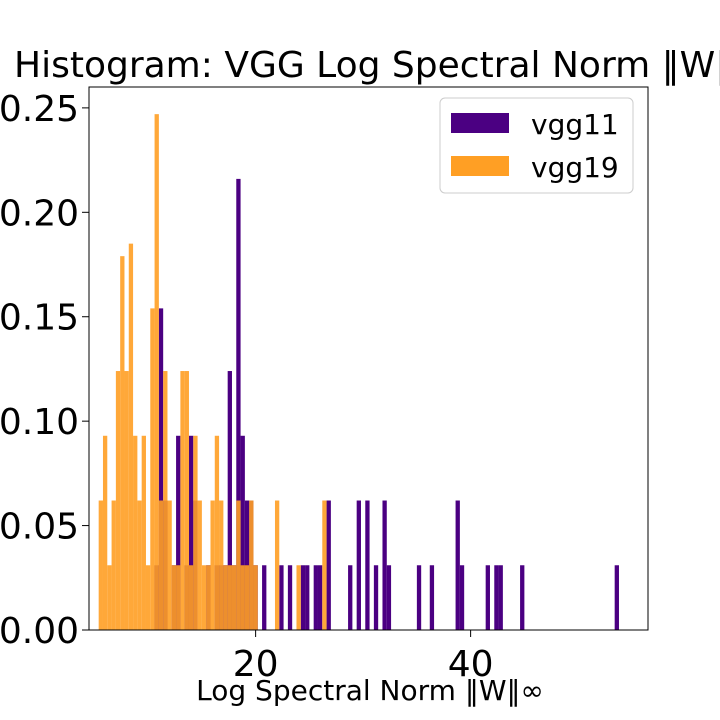 The width and height of the screenshot is (720, 720). I want to click on y-tick-label-0.00: 0.00, so click(39, 631).